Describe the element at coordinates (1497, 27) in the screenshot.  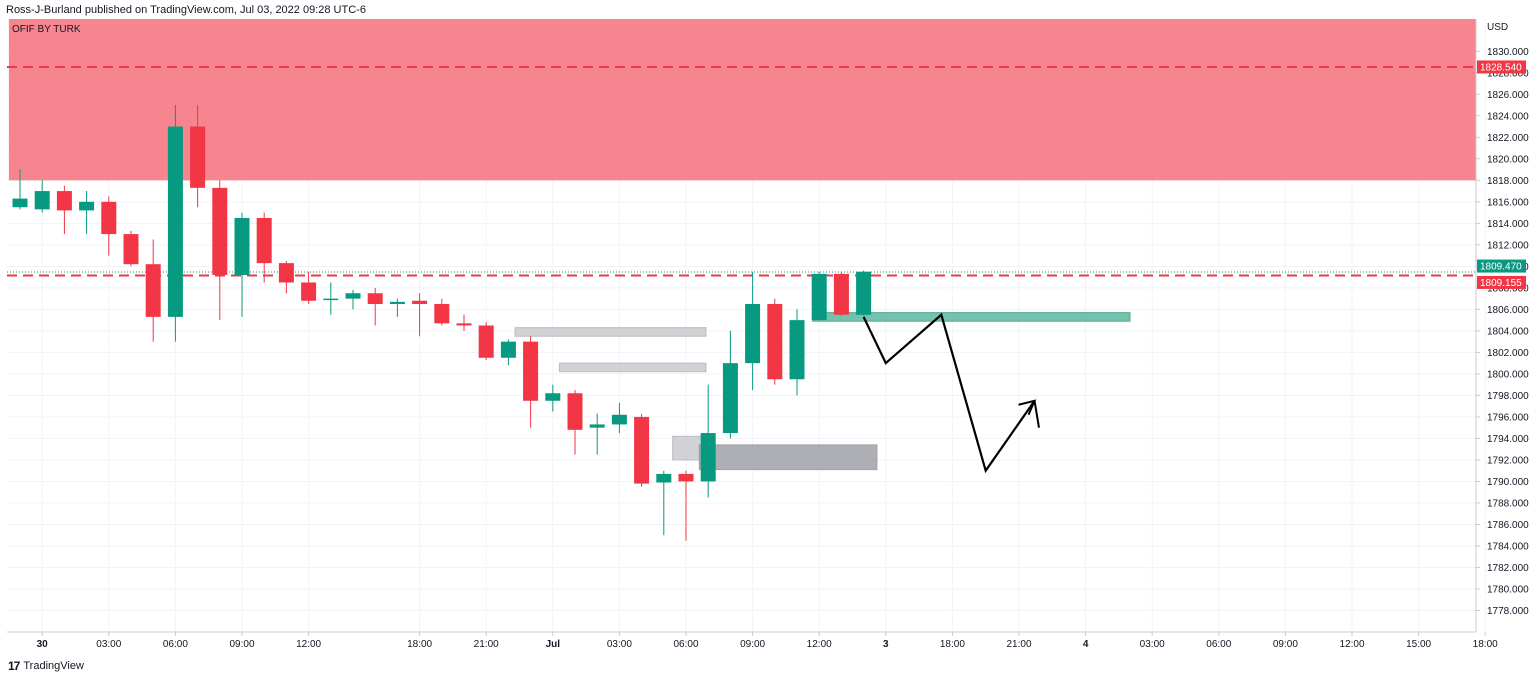
I see `price-axis-currency: USD` at that location.